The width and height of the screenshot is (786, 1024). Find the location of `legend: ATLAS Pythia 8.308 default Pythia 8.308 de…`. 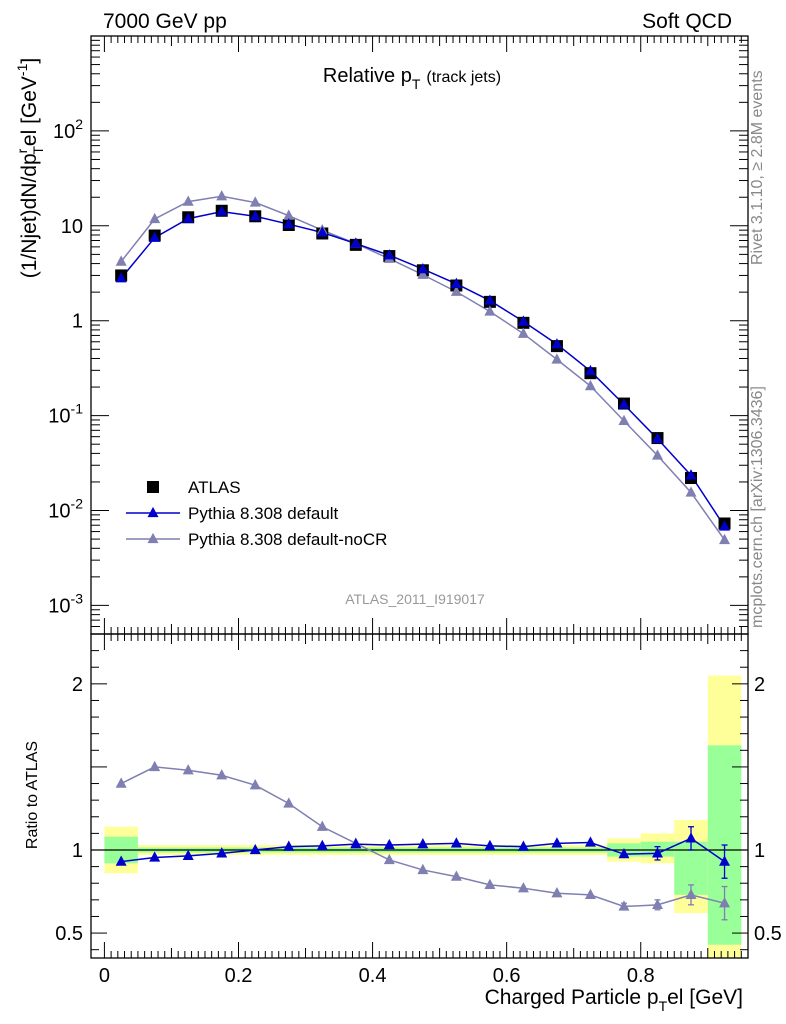

legend: ATLAS Pythia 8.308 default Pythia 8.308 de… is located at coordinates (256, 513).